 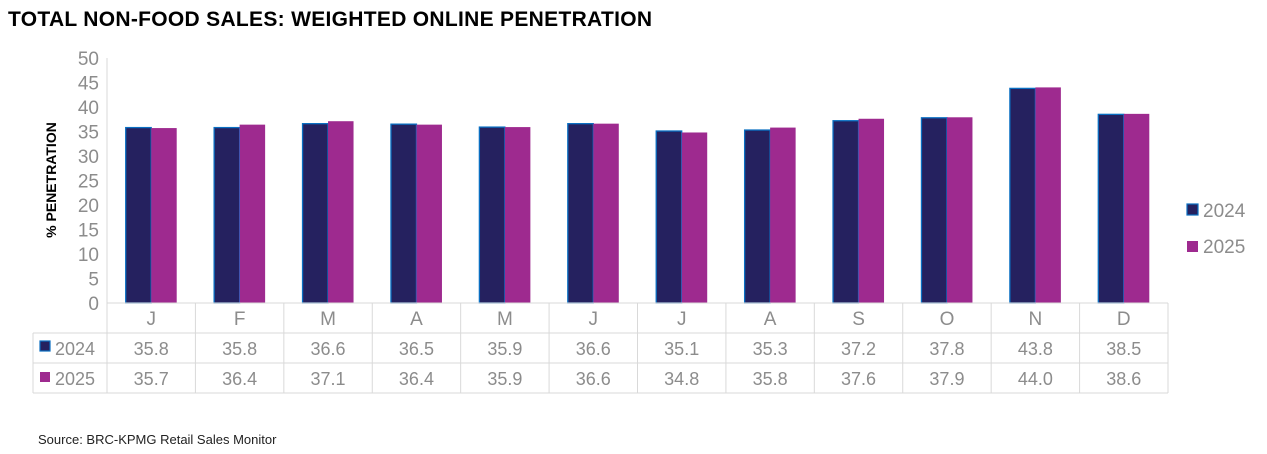 What do you see at coordinates (1035, 379) in the screenshot?
I see `data-label-2025: 44.0` at bounding box center [1035, 379].